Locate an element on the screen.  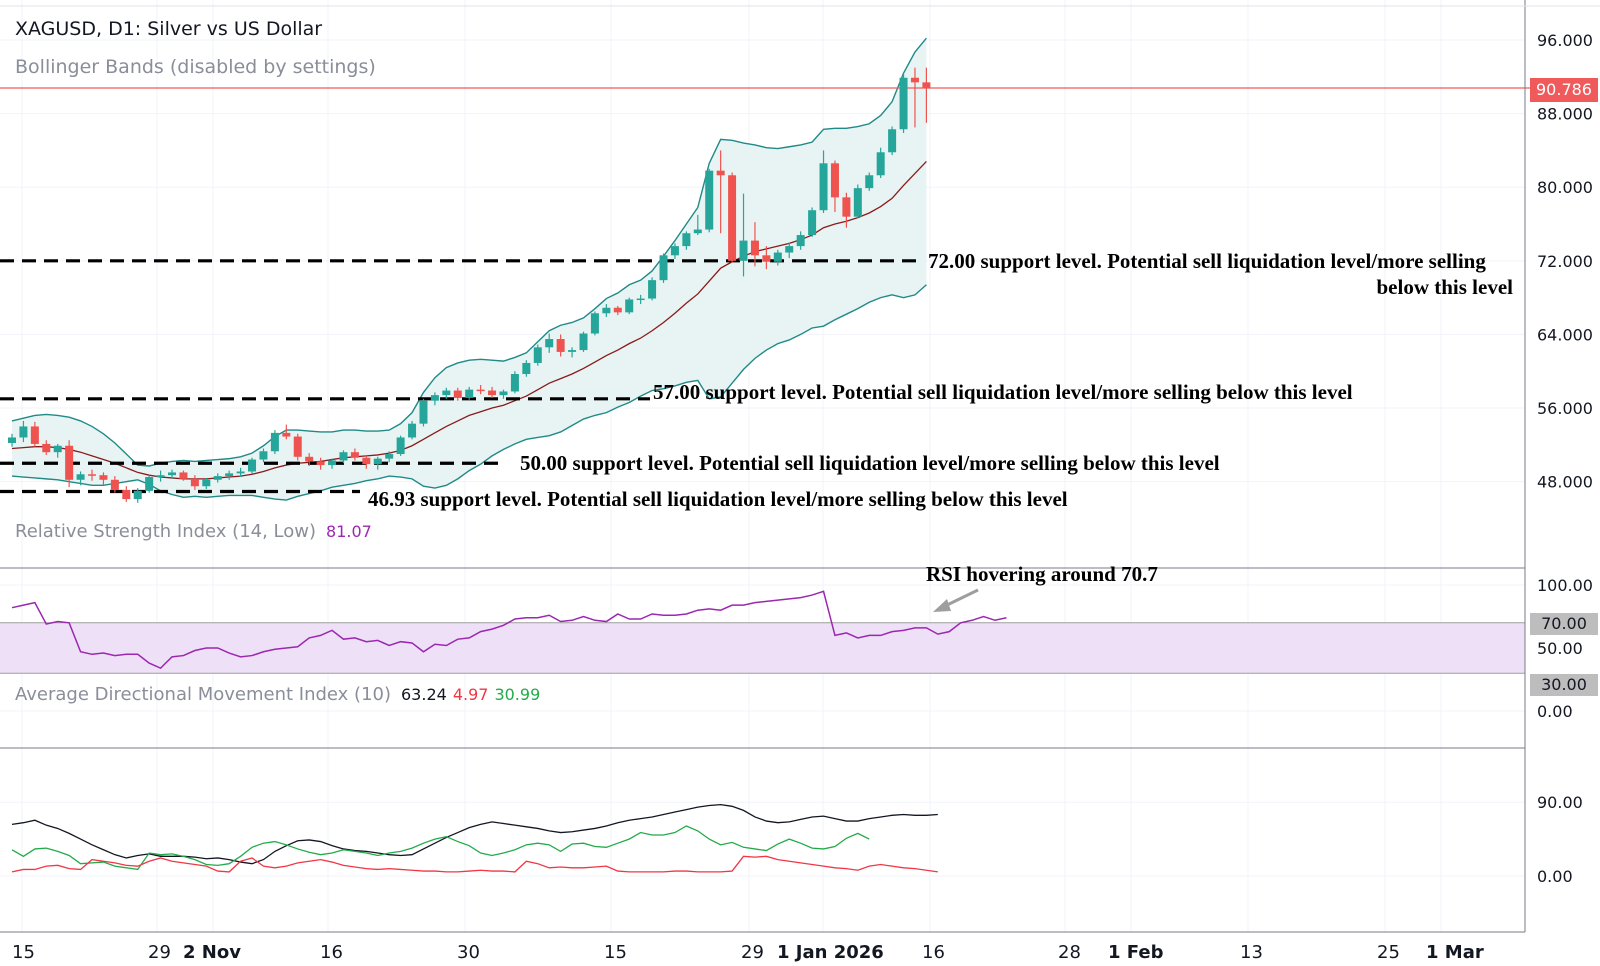
annotation-support-72-line2: below this level is located at coordinates (1445, 287).